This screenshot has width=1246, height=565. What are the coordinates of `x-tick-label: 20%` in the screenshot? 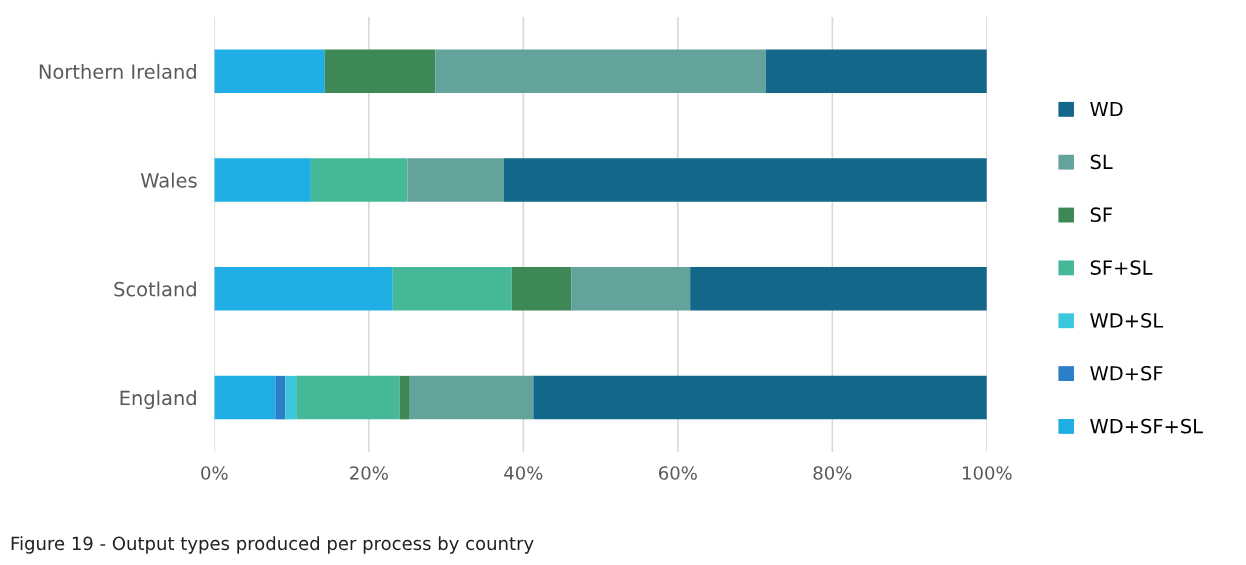 It's located at (369, 473).